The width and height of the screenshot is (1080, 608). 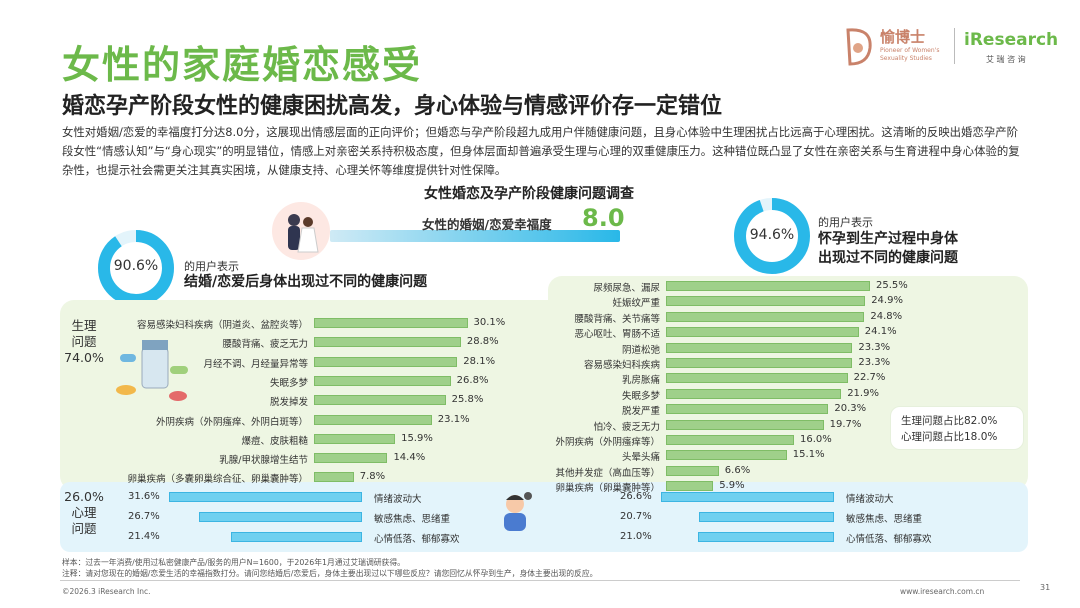 What do you see at coordinates (529, 194) in the screenshot?
I see `survey-title: 女性婚恋及孕产阶段健康问题调查` at bounding box center [529, 194].